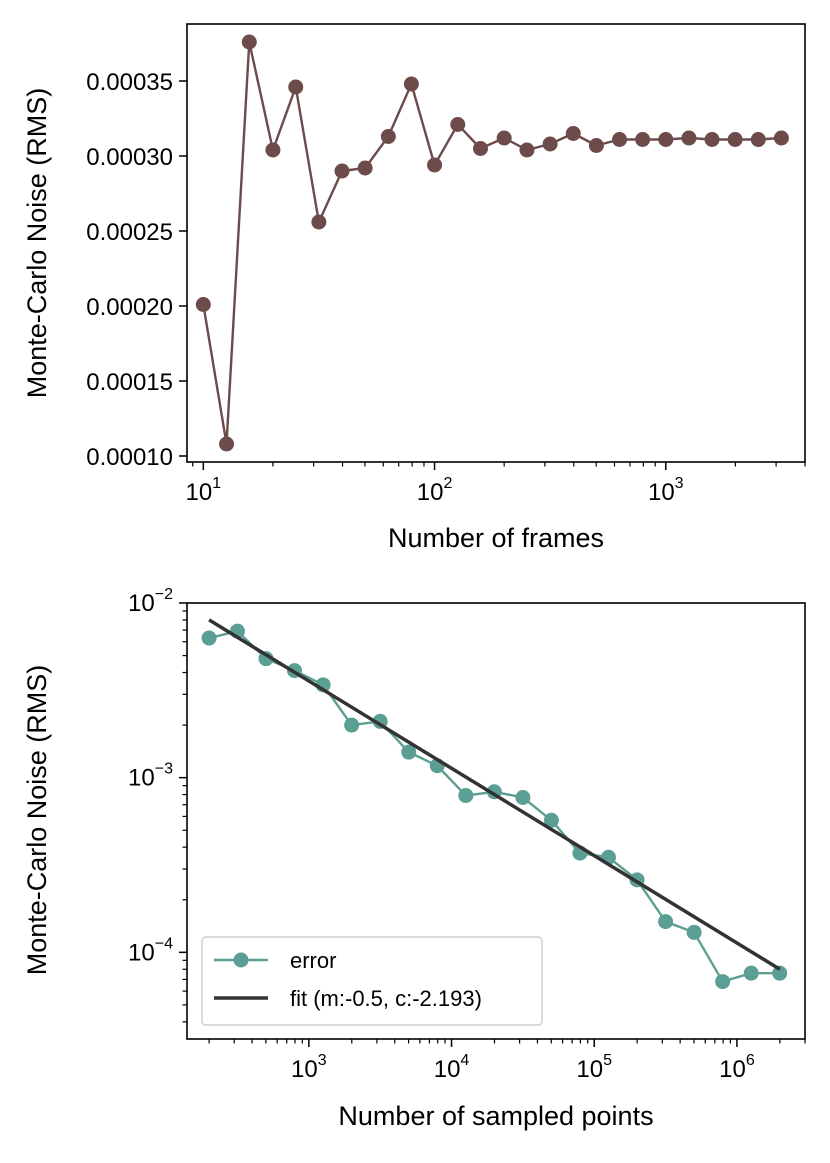 Image resolution: width=830 pixels, height=1163 pixels. What do you see at coordinates (129, 232) in the screenshot?
I see `y-tick-label: 0.00025` at bounding box center [129, 232].